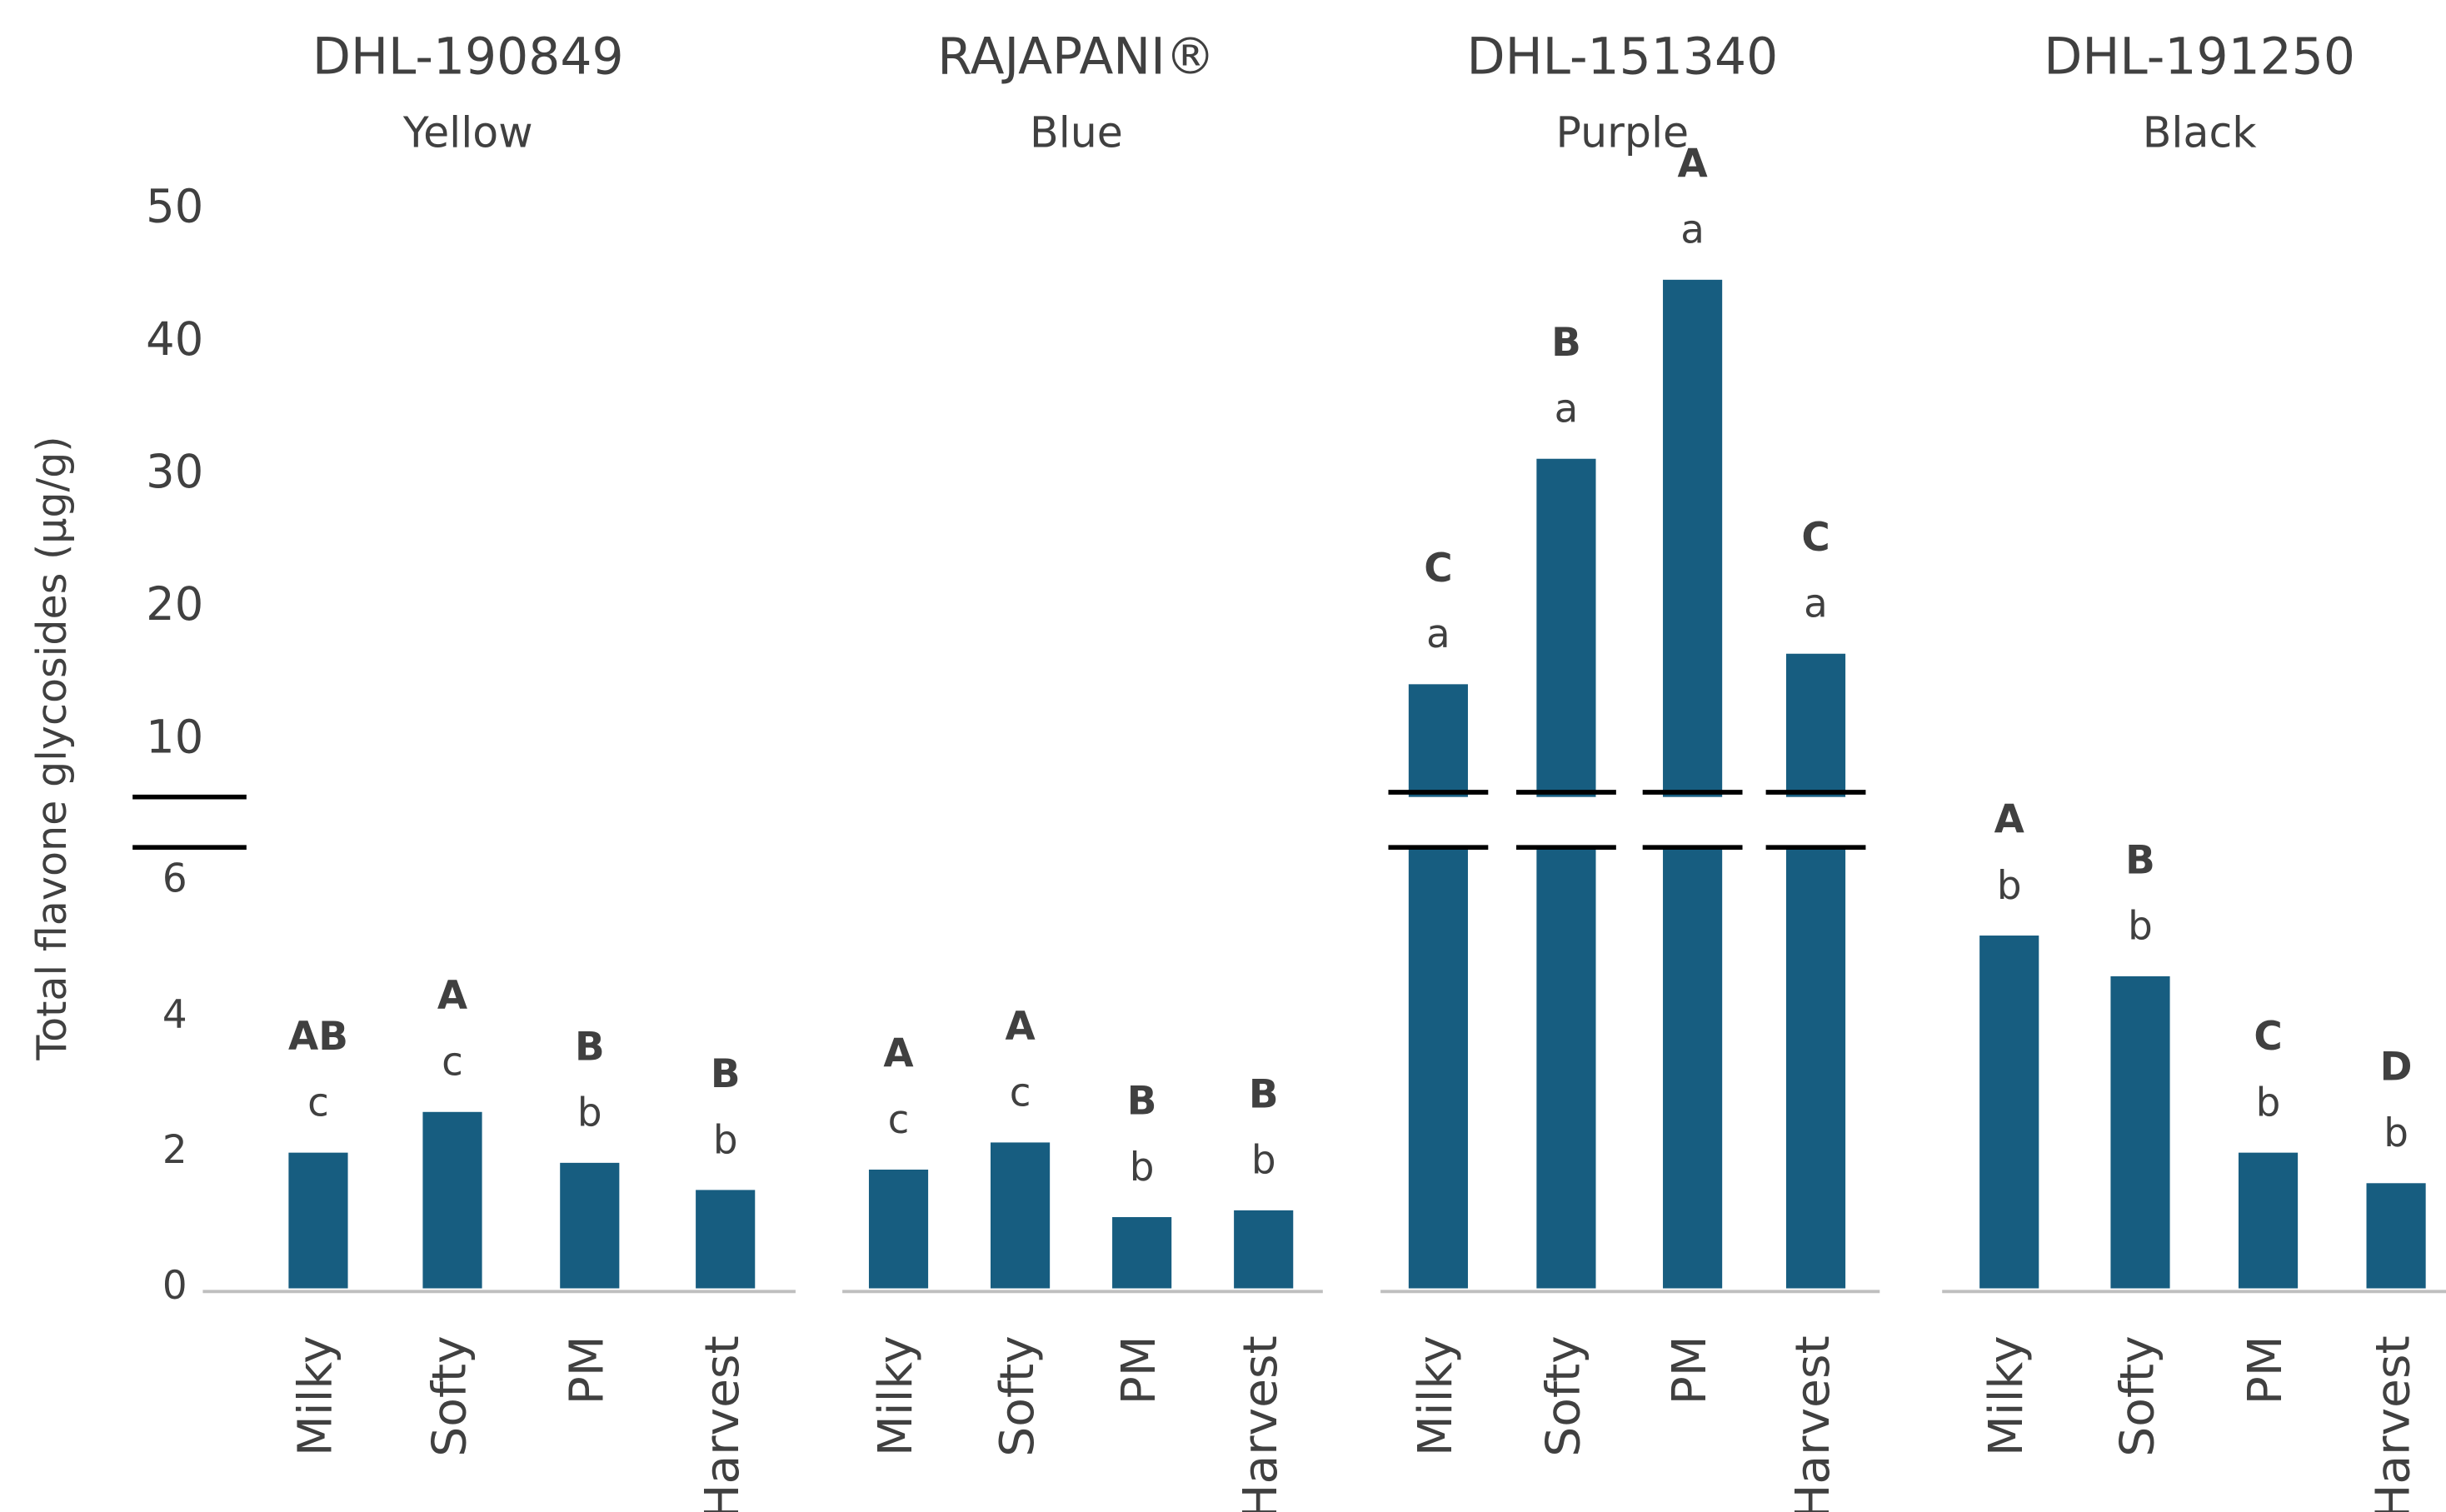 The width and height of the screenshot is (2446, 1512). What do you see at coordinates (467, 132) in the screenshot?
I see `panel-subtitle: Yellow` at bounding box center [467, 132].